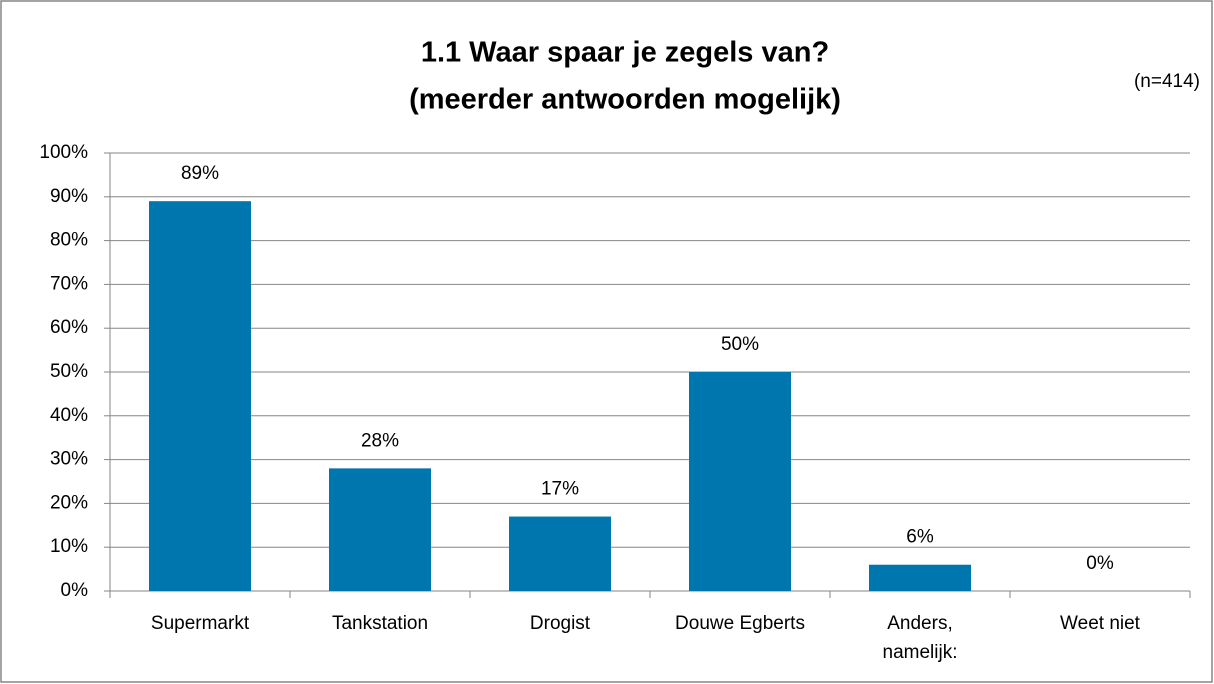 This screenshot has height=684, width=1214. Describe the element at coordinates (69, 459) in the screenshot. I see `y-tick-label: 30%` at that location.